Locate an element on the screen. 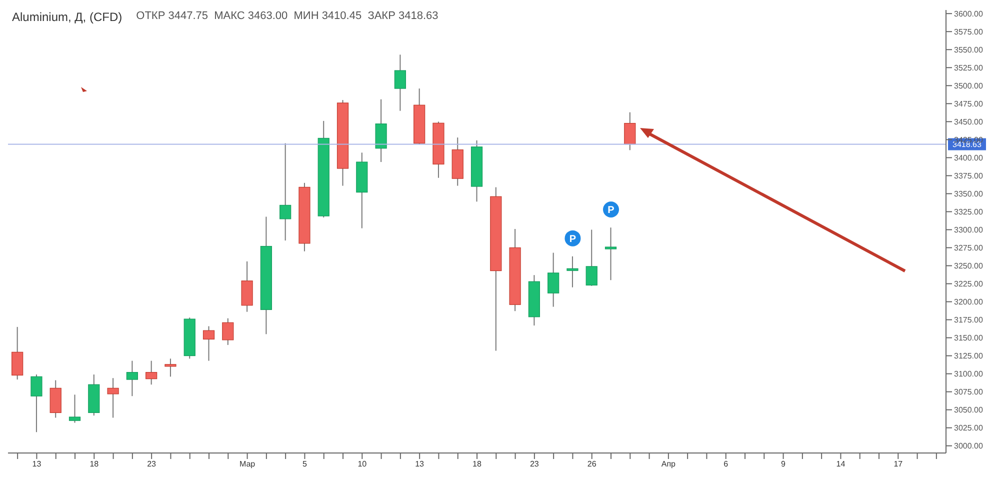  y-tick-label: 3050.00 is located at coordinates (969, 410).